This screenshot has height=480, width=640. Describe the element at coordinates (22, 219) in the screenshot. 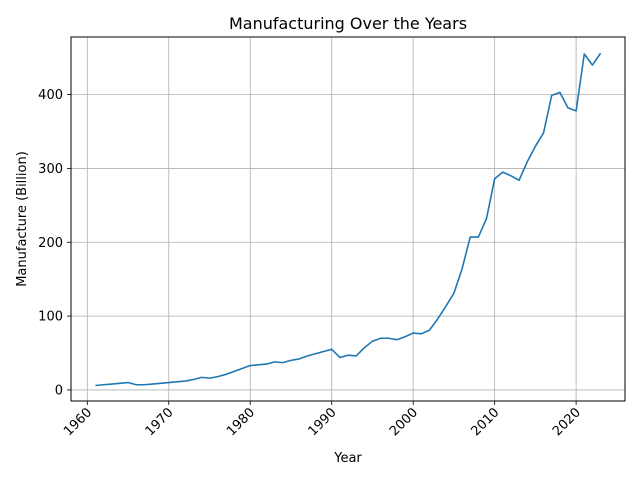

I see `y-axis-label: Manufacture (Billion)` at that location.